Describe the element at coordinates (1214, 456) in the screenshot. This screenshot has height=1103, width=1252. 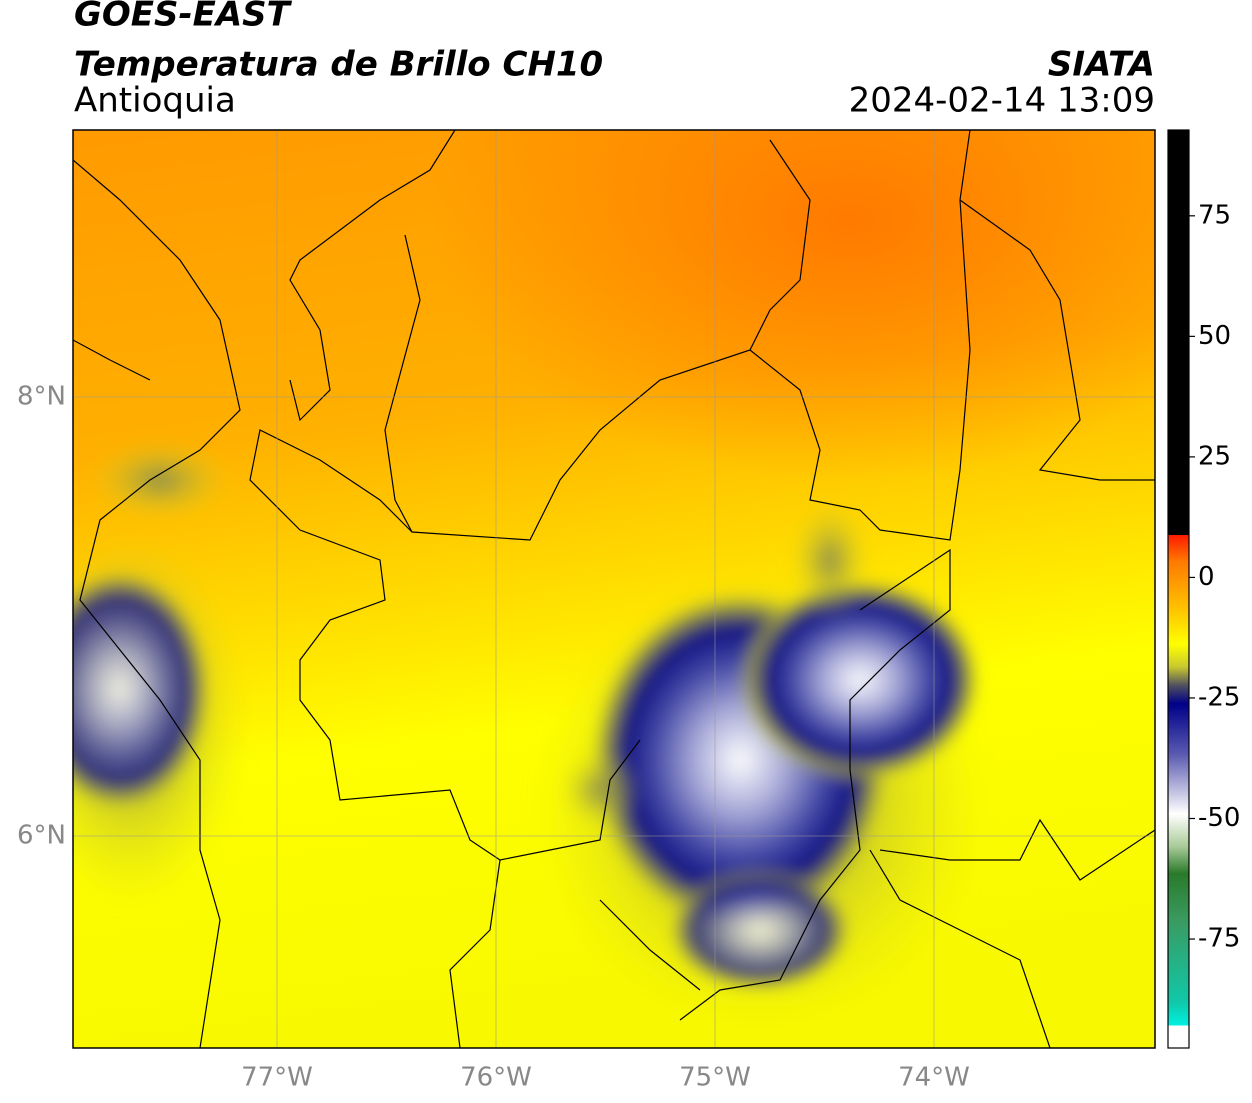
I see `colorbar-tick-label: 25` at that location.